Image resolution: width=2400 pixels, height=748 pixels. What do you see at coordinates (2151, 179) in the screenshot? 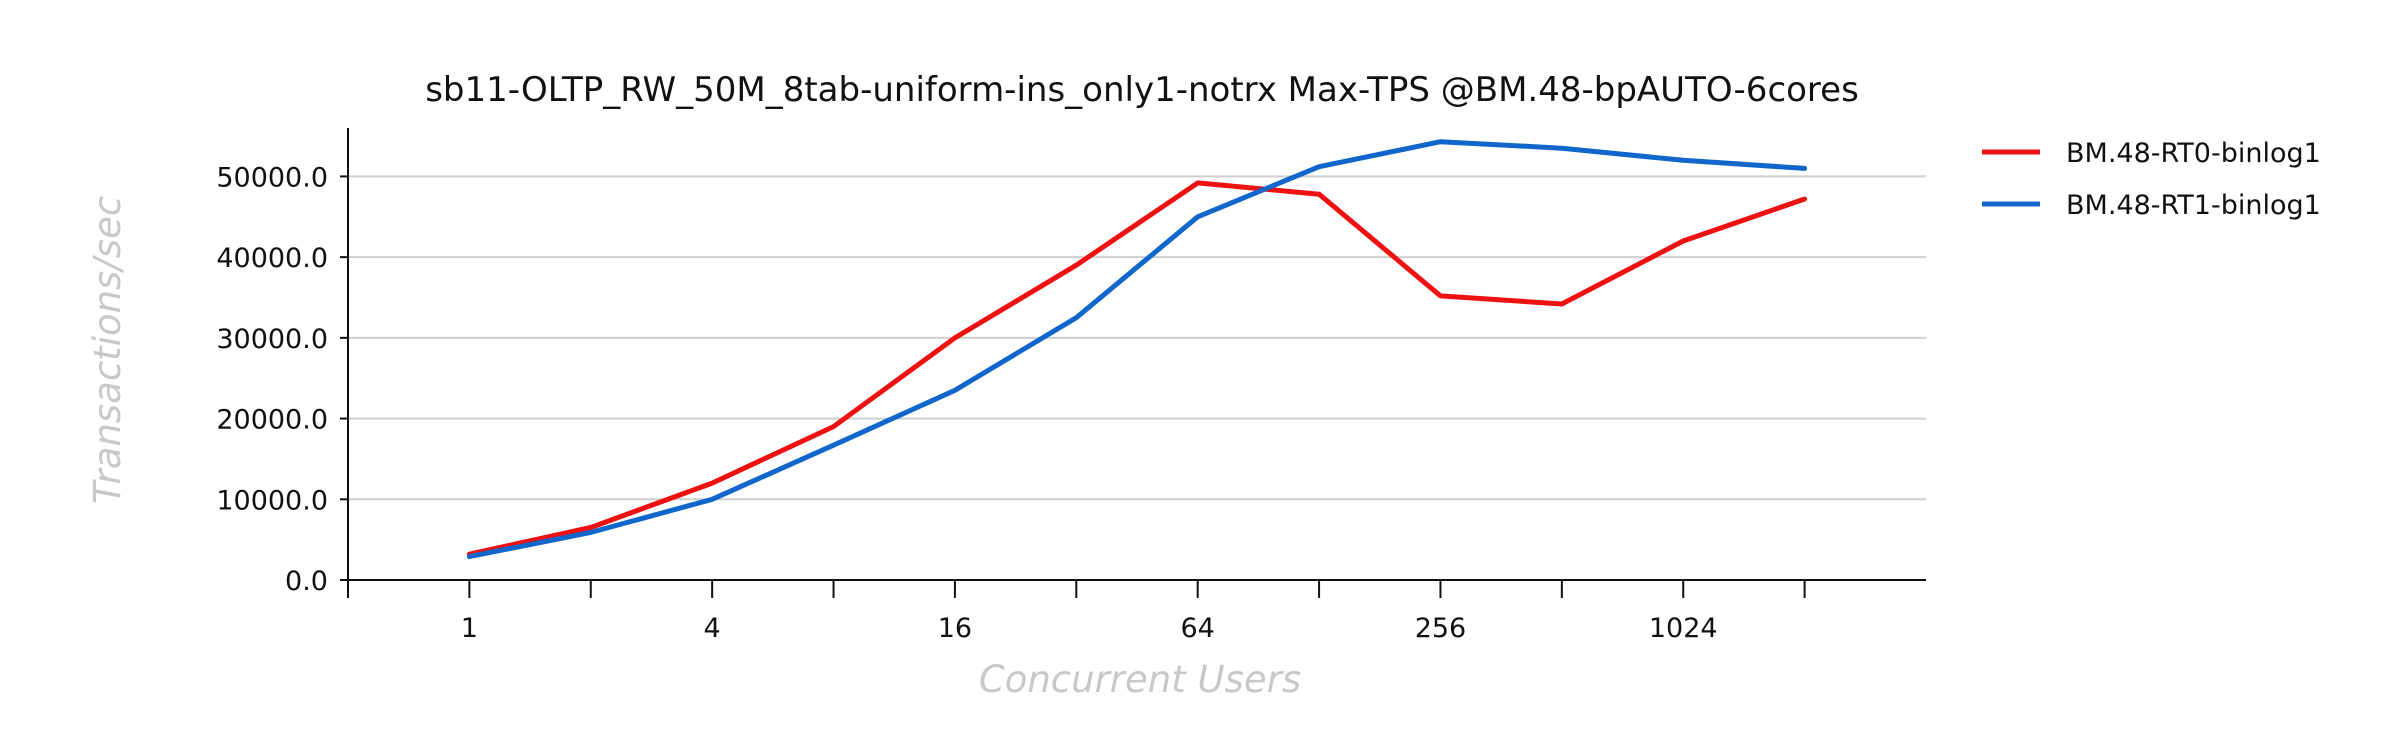
I see `legend: BM.48-RT0-binlog1 BM.48-RT1-binlog1` at bounding box center [2151, 179].